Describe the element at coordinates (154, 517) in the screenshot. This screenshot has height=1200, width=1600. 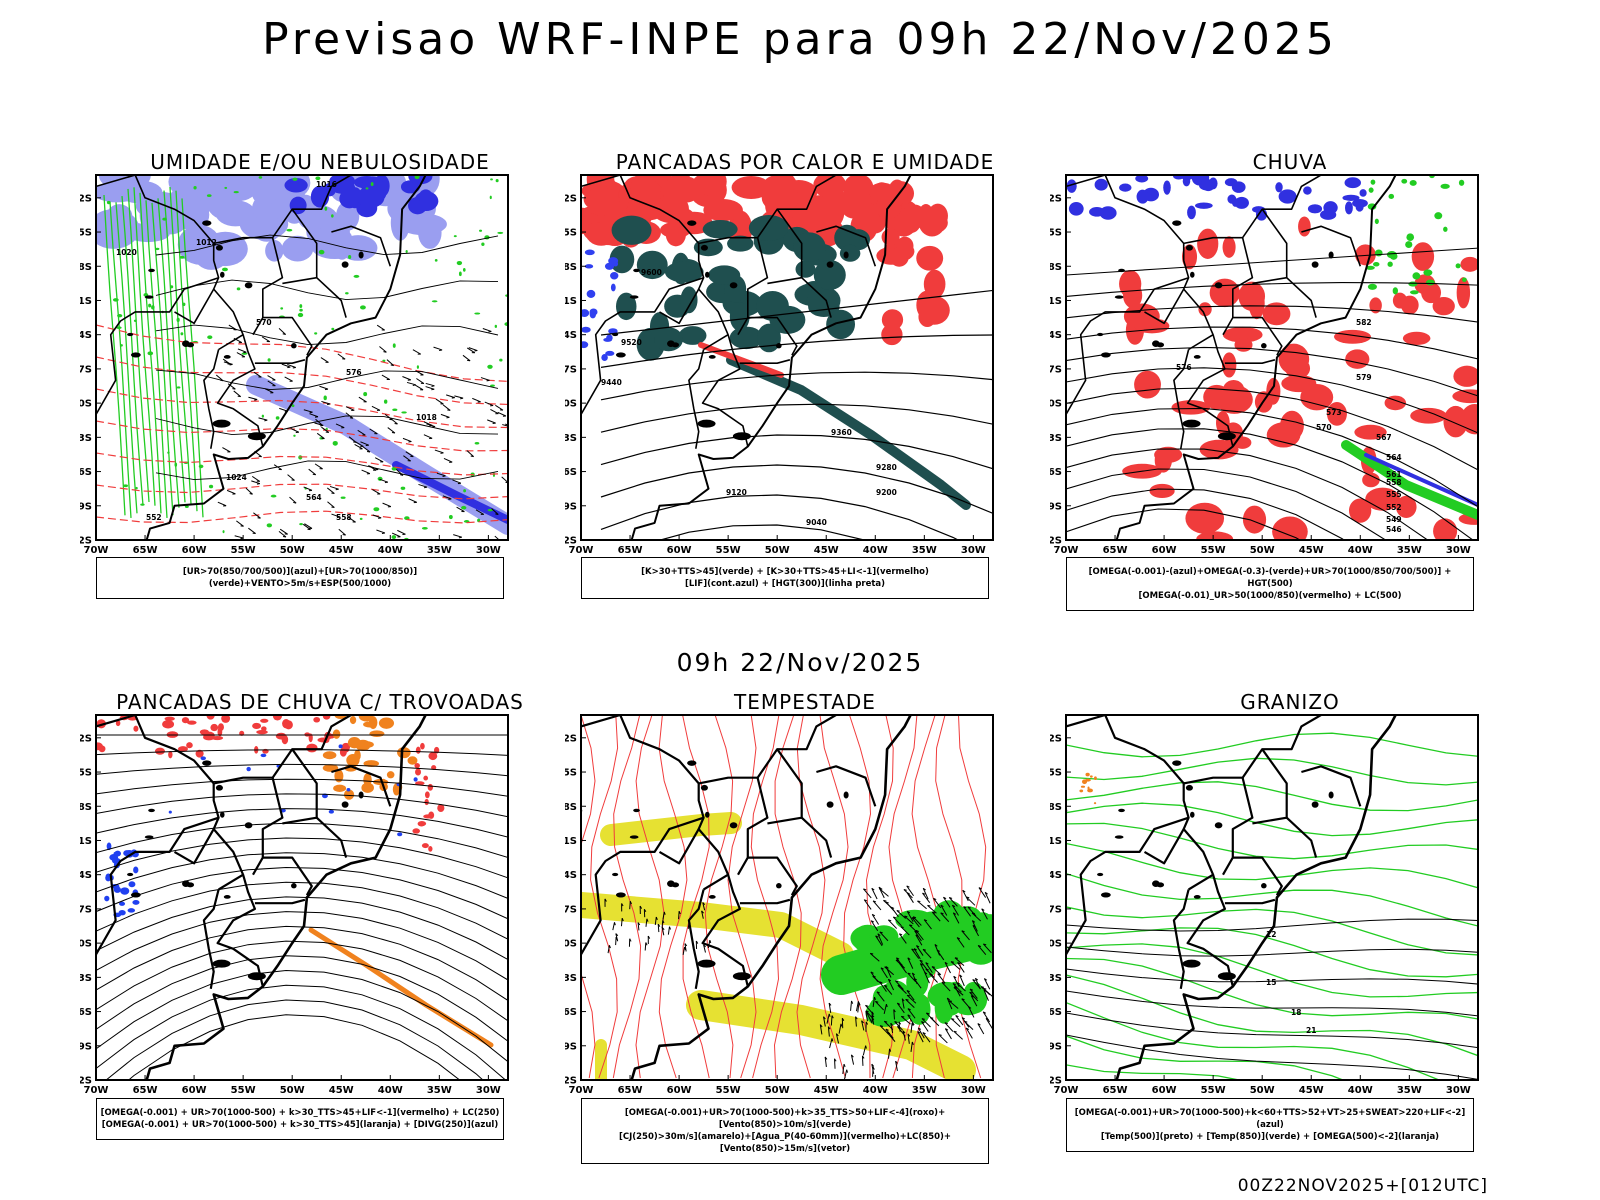
I see `contour-label: 552` at that location.